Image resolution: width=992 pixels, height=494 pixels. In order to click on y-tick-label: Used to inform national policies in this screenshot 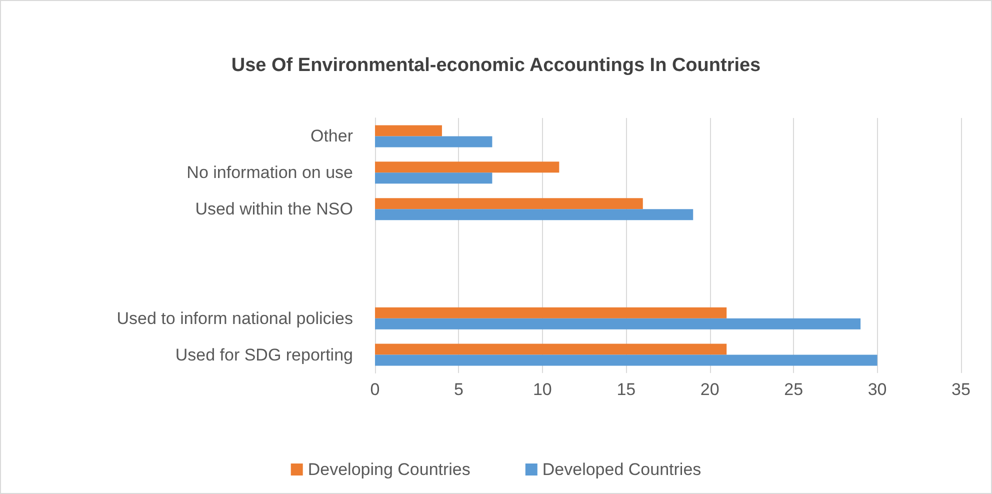, I will do `click(234, 318)`.